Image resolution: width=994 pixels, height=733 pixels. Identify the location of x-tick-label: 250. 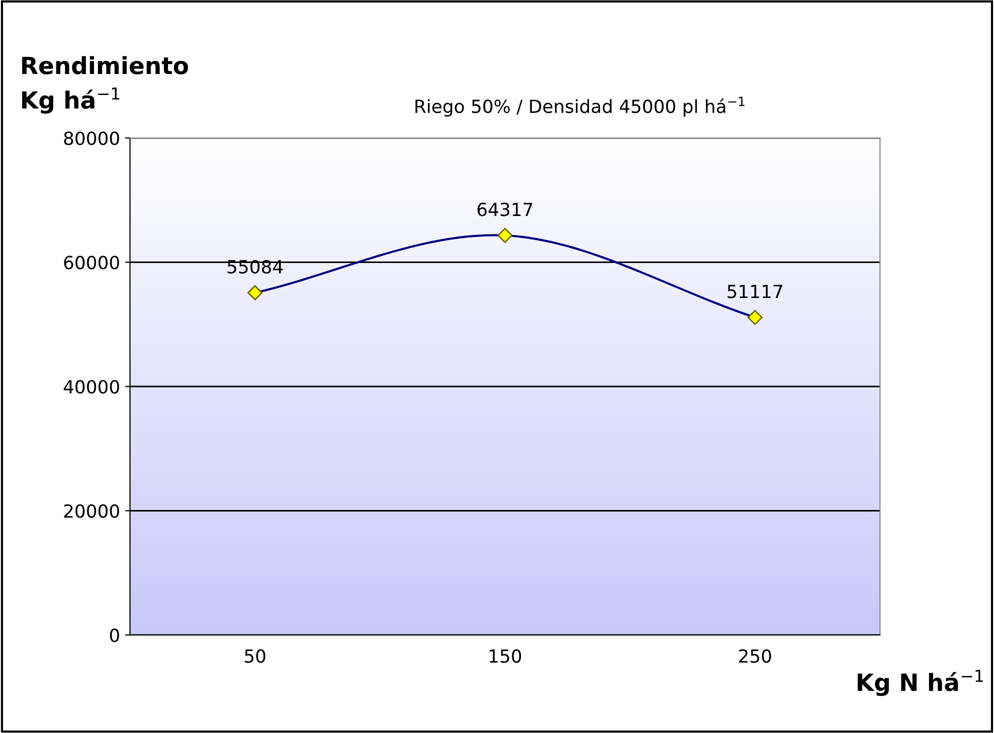
(755, 656).